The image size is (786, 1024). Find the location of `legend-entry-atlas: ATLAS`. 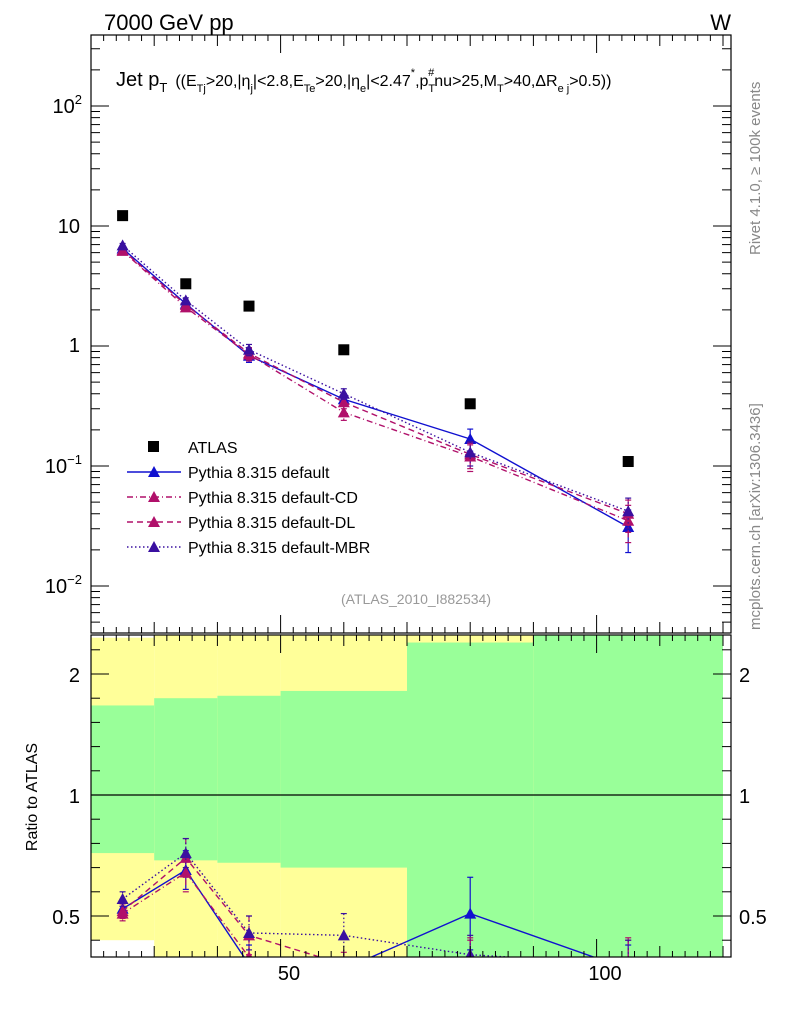

legend-entry-atlas: ATLAS is located at coordinates (193, 448).